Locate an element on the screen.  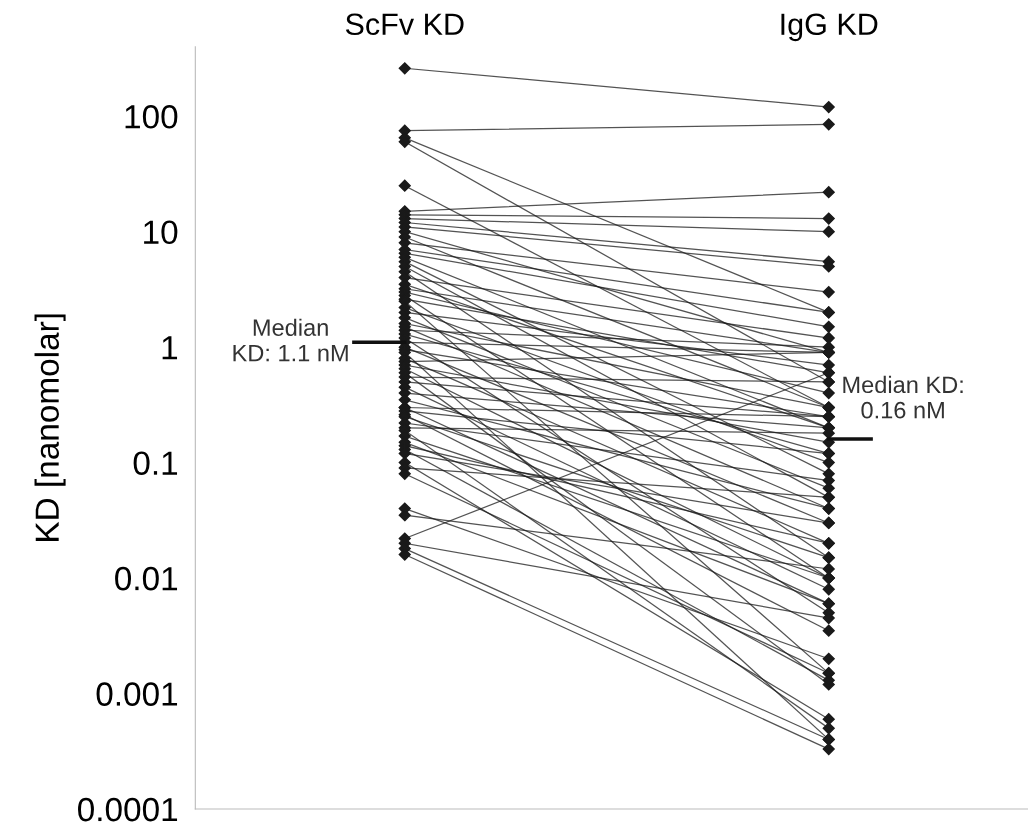
y-tick-label: 0.01 is located at coordinates (146, 578).